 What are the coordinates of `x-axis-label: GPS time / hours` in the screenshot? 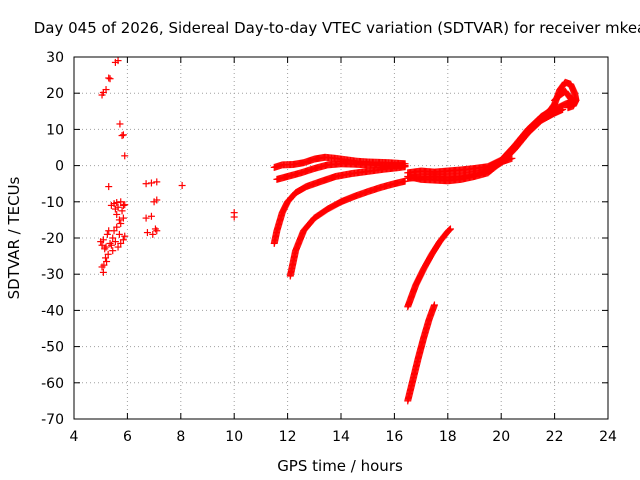 It's located at (340, 466).